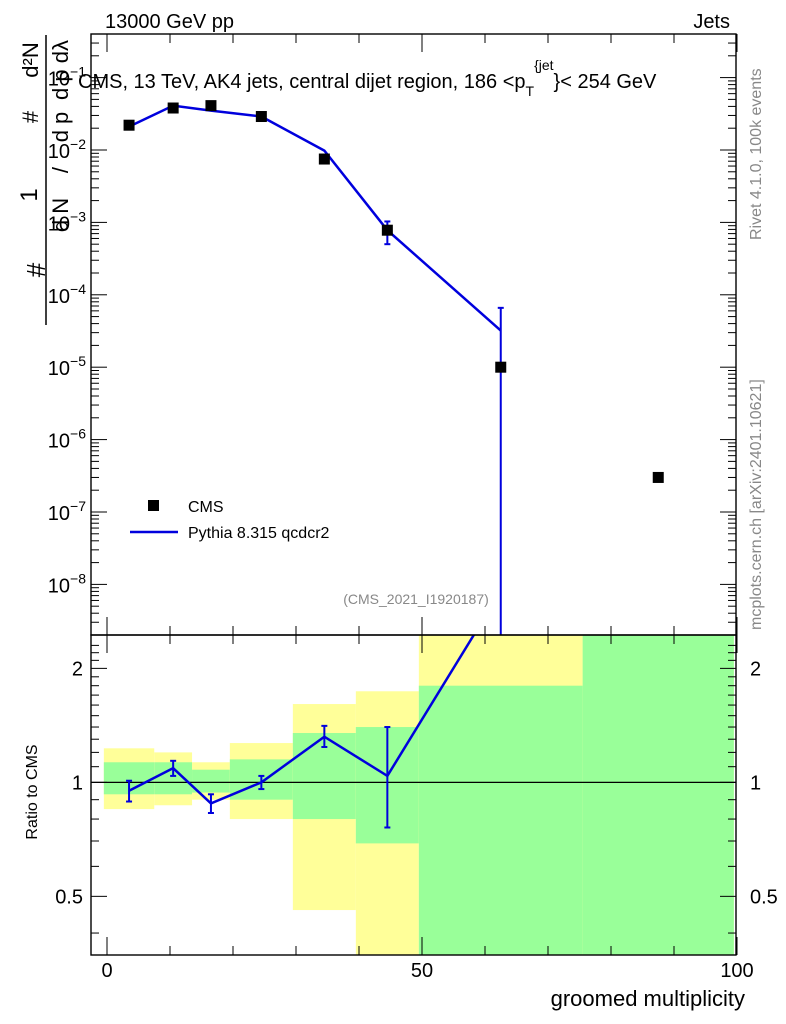 The image size is (786, 1024). What do you see at coordinates (416, 599) in the screenshot?
I see `analysis-id: (CMS_2021_I1920187)` at bounding box center [416, 599].